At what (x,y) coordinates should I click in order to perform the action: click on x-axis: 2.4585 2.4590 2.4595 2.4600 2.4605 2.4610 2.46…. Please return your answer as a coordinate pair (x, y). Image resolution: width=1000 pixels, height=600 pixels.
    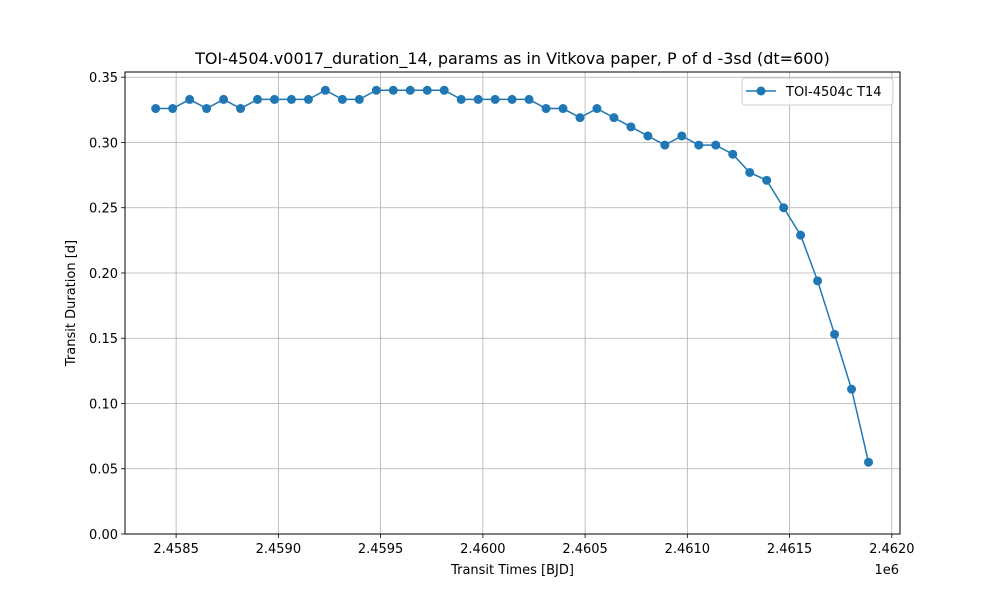
    Looking at the image, I should click on (534, 545).